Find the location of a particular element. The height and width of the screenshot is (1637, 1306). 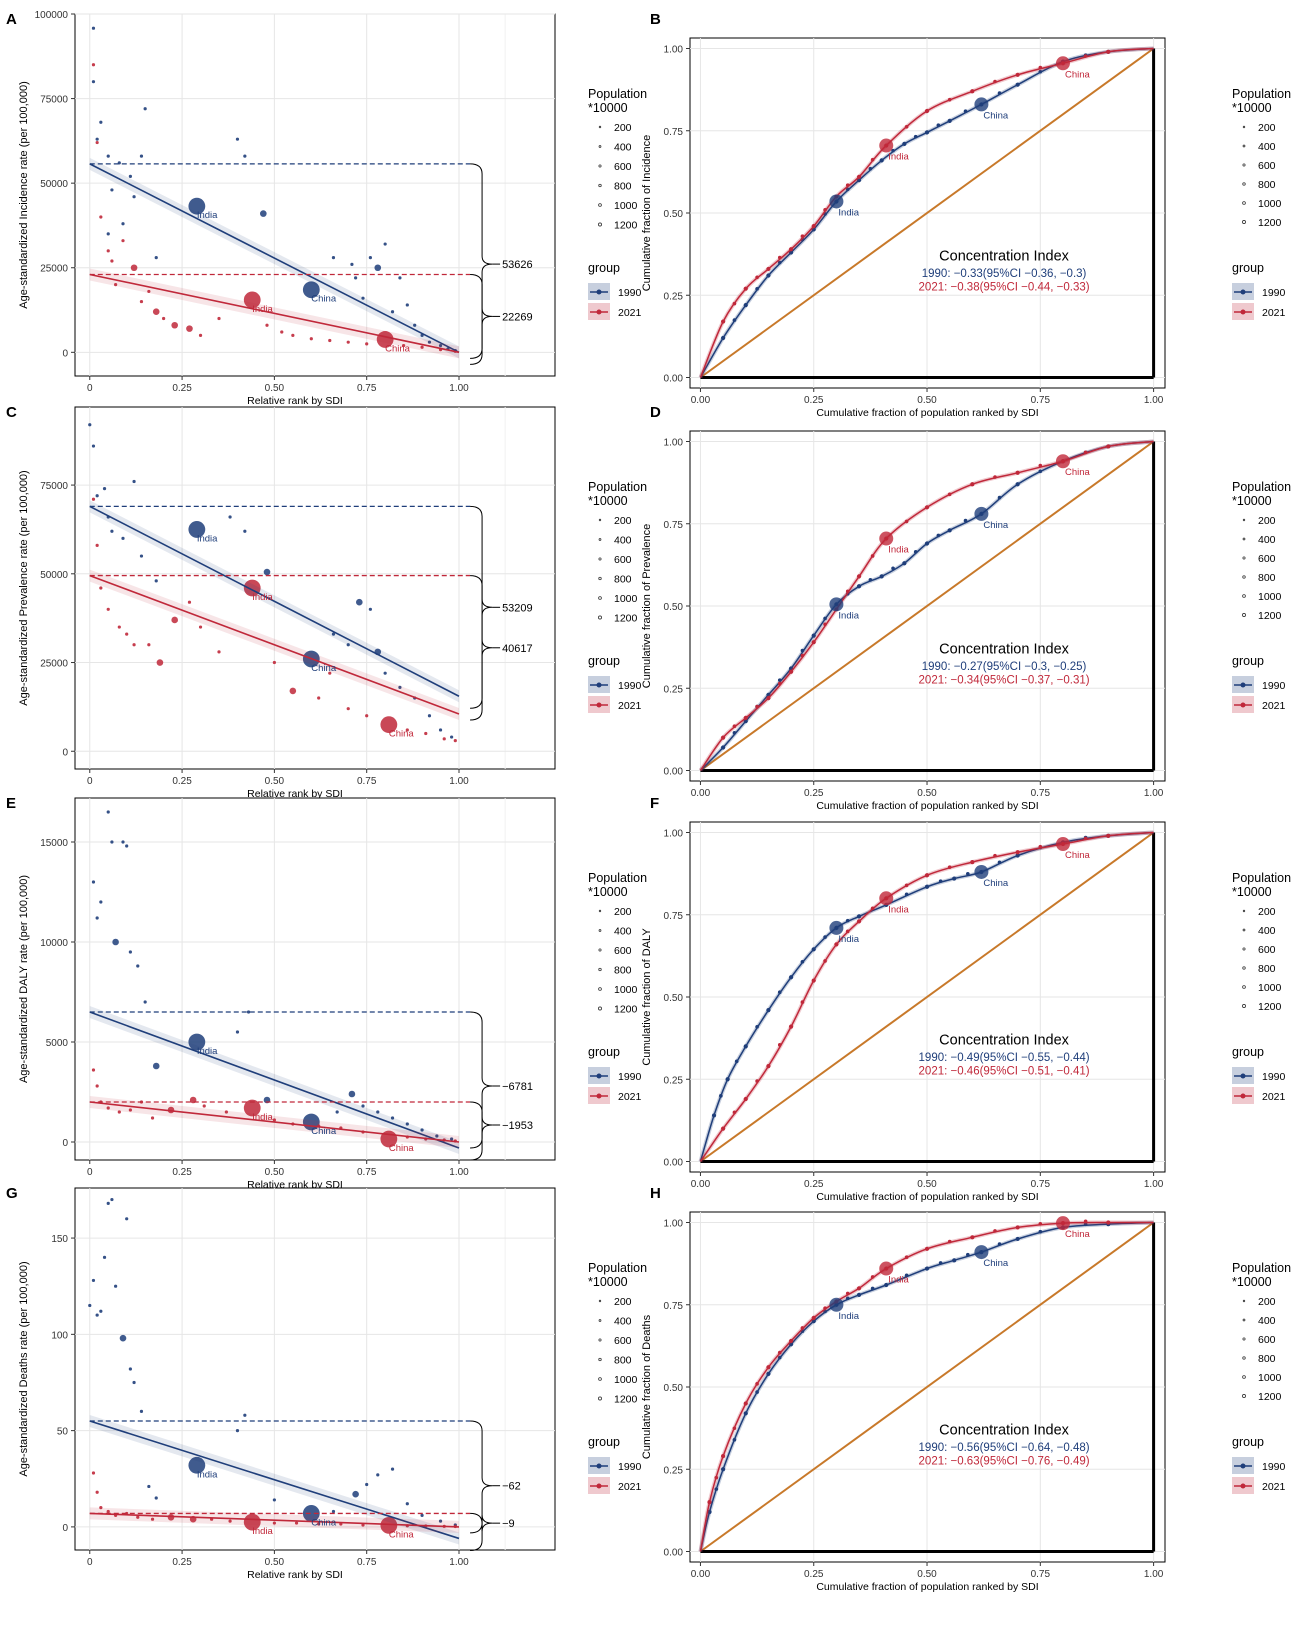

legend-group-label: 1990 is located at coordinates (630, 293).